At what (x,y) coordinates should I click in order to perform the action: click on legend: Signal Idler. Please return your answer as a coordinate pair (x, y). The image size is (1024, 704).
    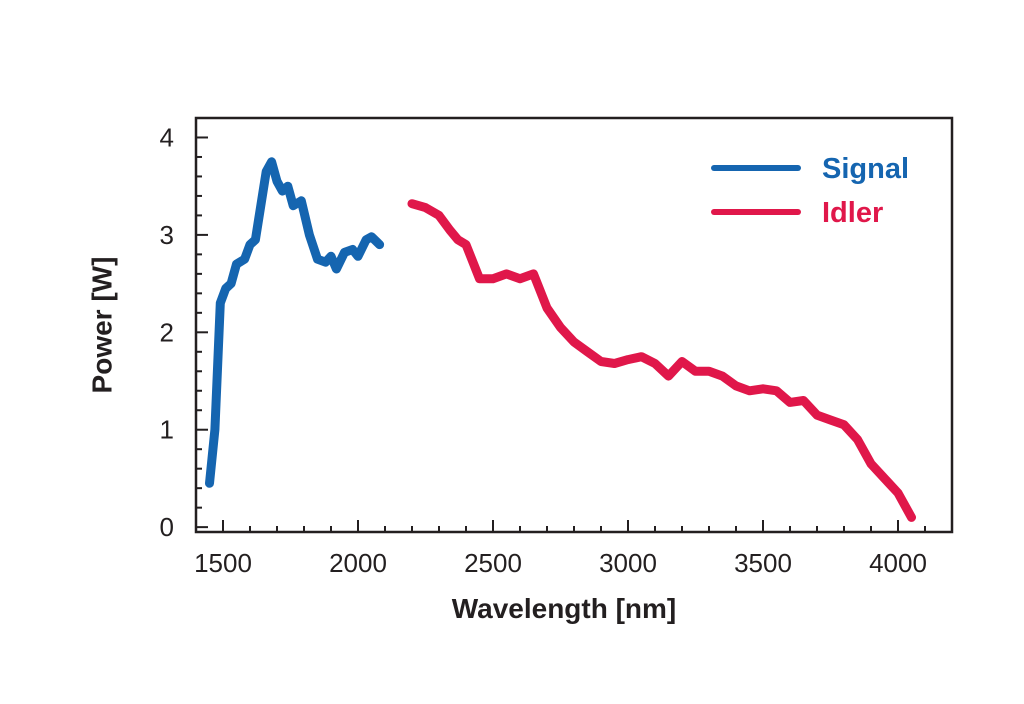
    Looking at the image, I should click on (810, 191).